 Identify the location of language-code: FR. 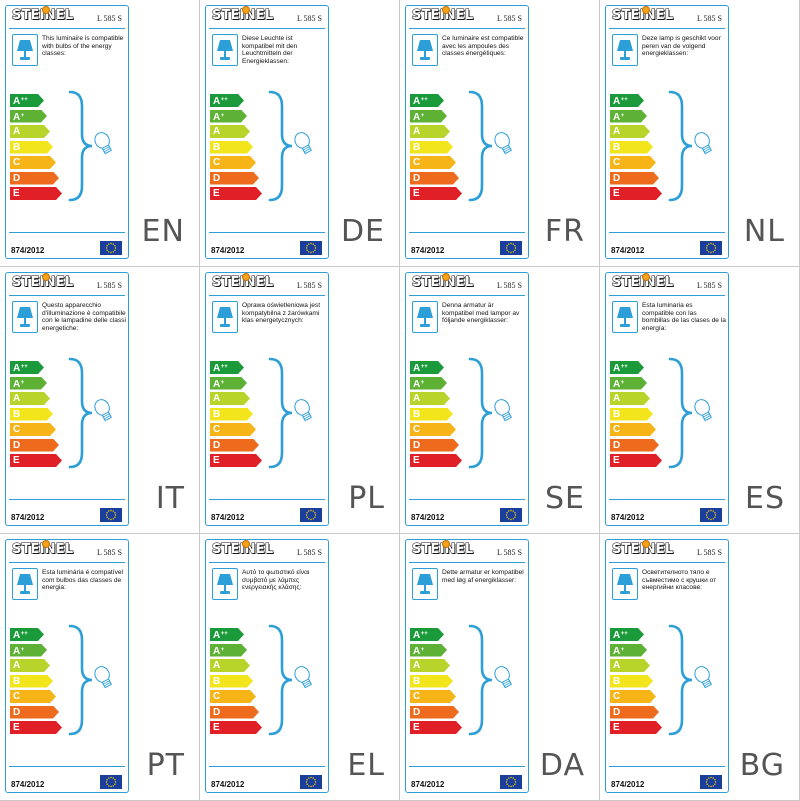
(564, 231).